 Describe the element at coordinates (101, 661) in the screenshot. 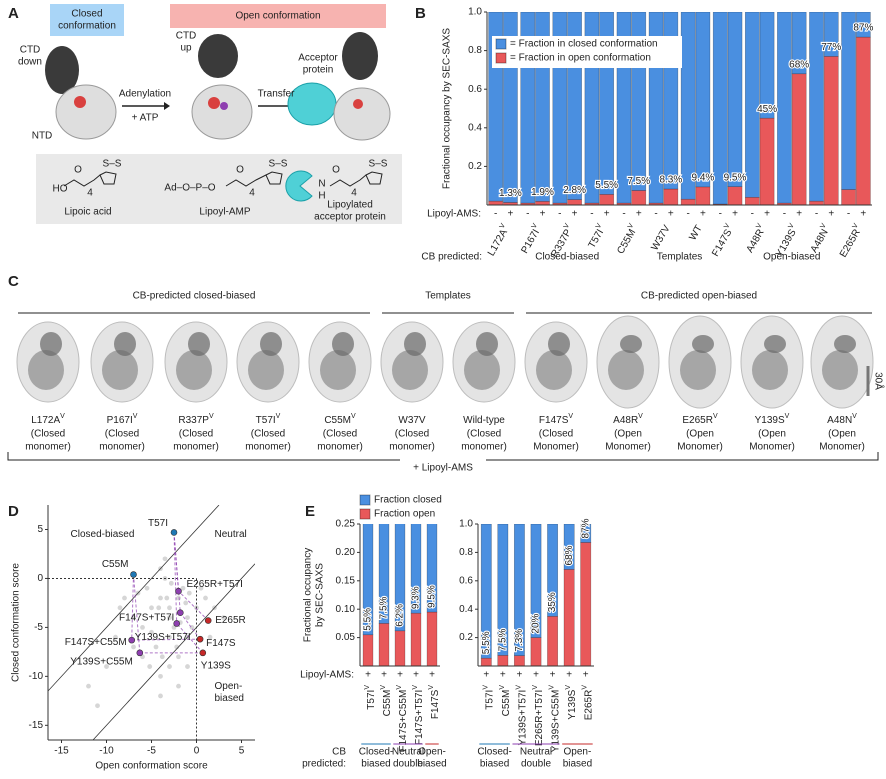

I see `point-label: Y139S+C55M` at that location.